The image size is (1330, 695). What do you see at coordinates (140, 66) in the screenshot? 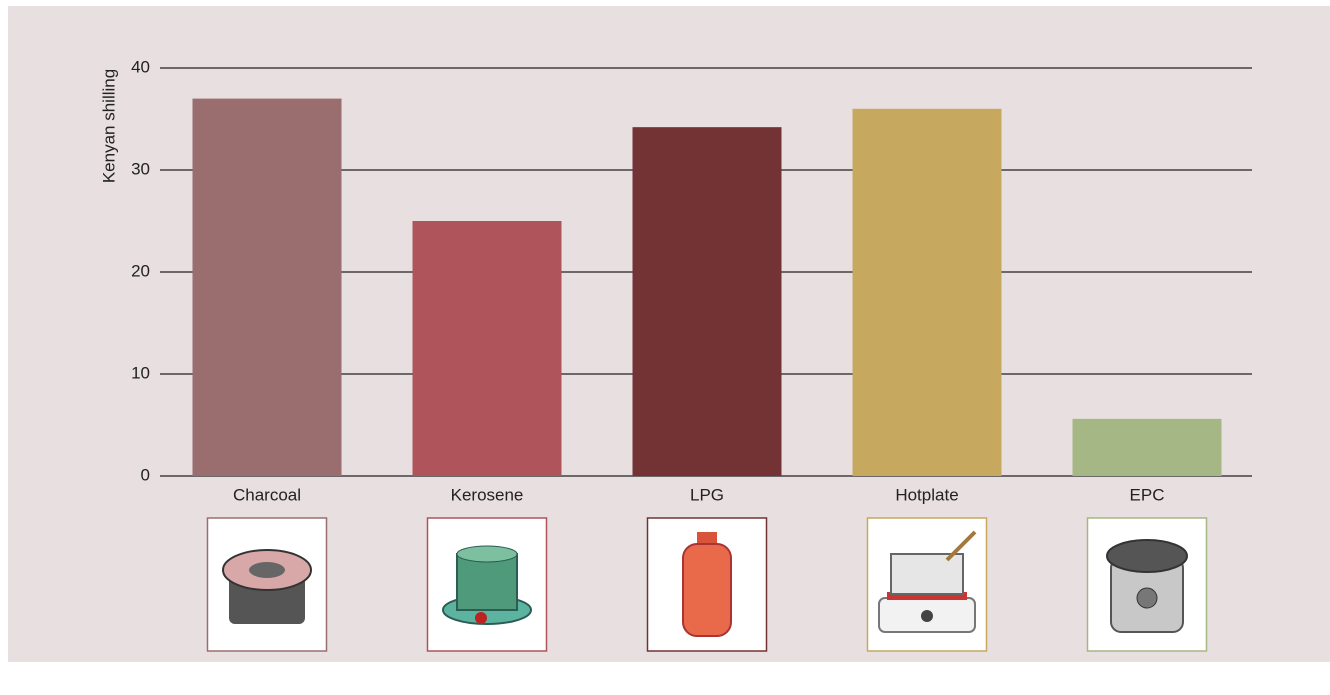
I see `y-tick-label: 40` at bounding box center [140, 66].